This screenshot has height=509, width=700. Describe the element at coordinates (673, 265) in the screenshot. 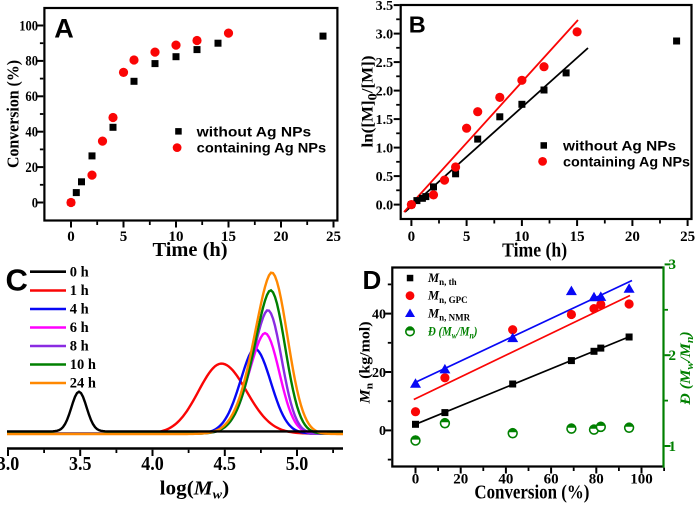

I see `svg-text: 3` at that location.